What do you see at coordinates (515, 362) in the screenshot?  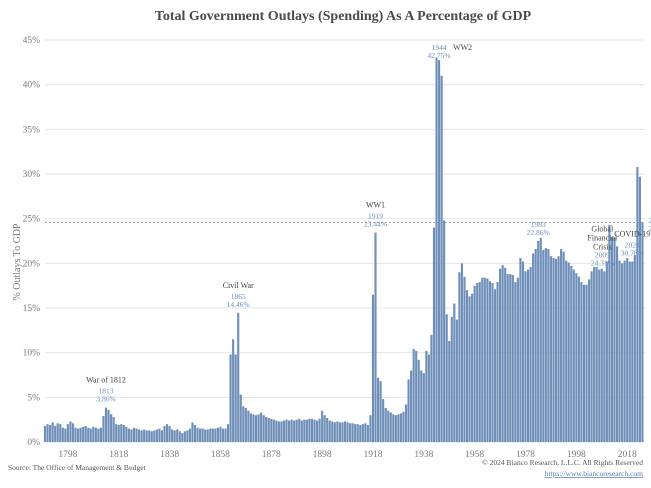 I see `bar-1974` at bounding box center [515, 362].